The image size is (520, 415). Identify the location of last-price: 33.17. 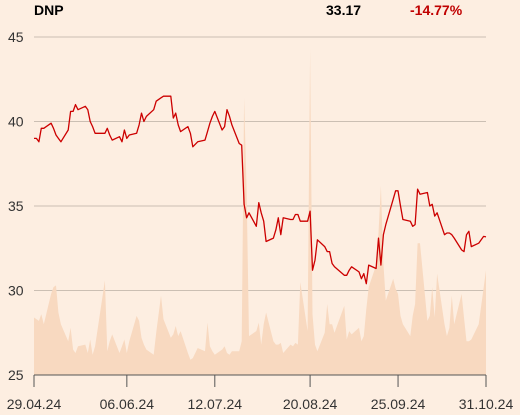
(344, 10).